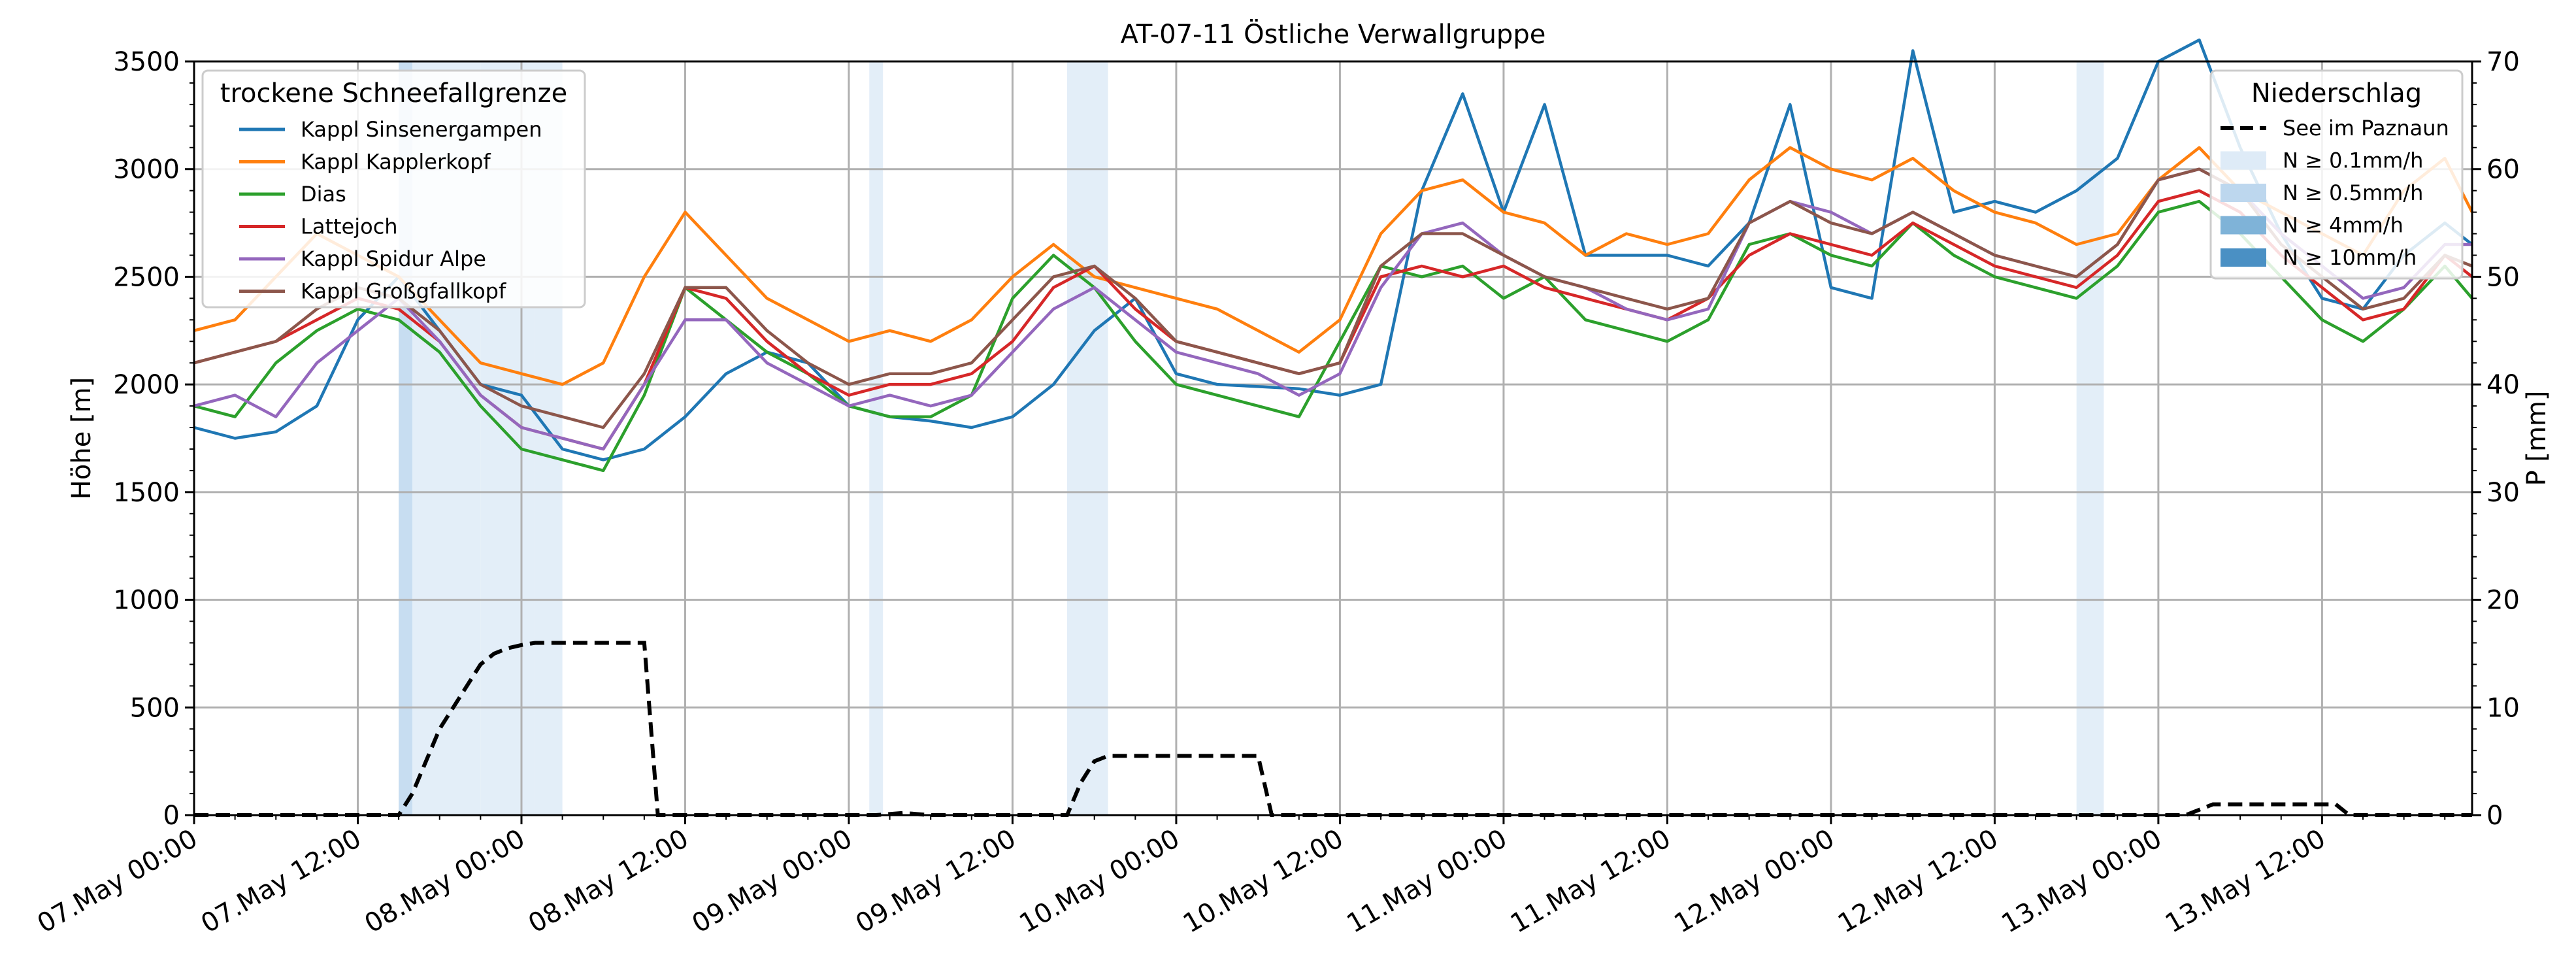 Image resolution: width=2576 pixels, height=972 pixels. Describe the element at coordinates (146, 62) in the screenshot. I see `y-tick-label: 3500` at that location.